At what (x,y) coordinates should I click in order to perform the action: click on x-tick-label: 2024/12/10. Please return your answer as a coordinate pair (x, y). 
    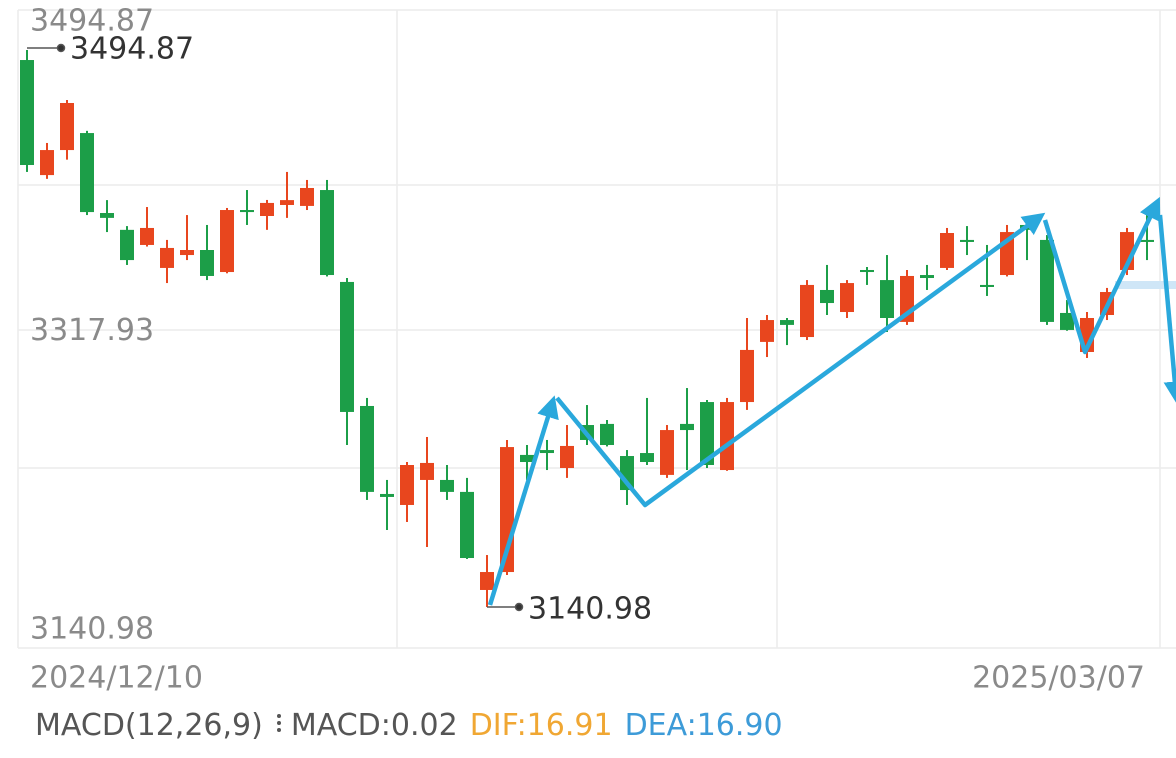
    Looking at the image, I should click on (116, 678).